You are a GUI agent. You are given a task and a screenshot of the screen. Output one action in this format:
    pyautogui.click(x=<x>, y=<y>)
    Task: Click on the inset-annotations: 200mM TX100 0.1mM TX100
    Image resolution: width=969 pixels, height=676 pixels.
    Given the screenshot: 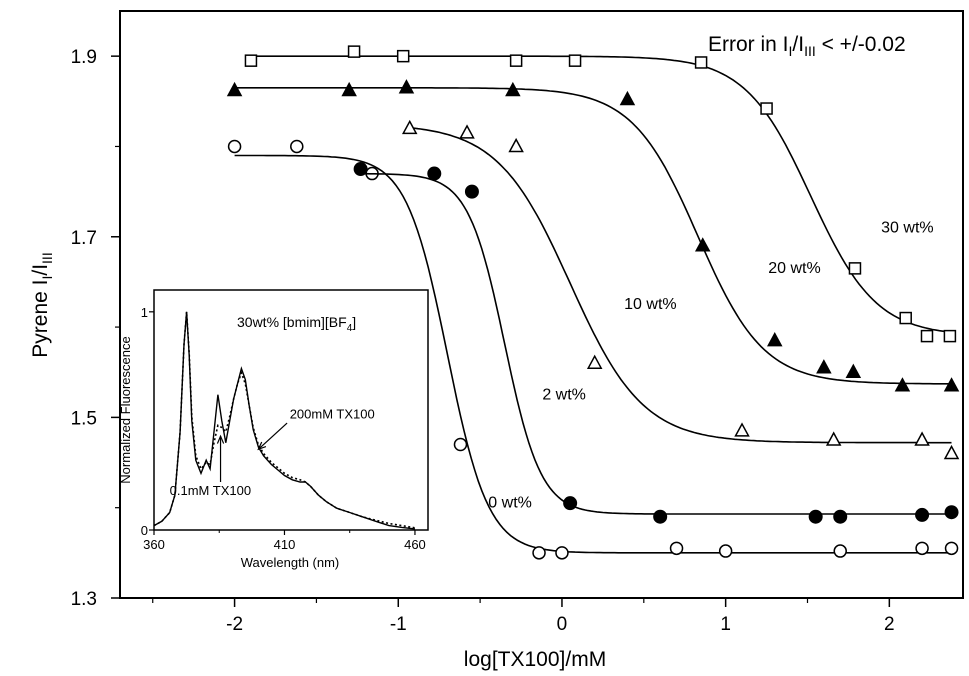 What is the action you would take?
    pyautogui.click(x=272, y=452)
    